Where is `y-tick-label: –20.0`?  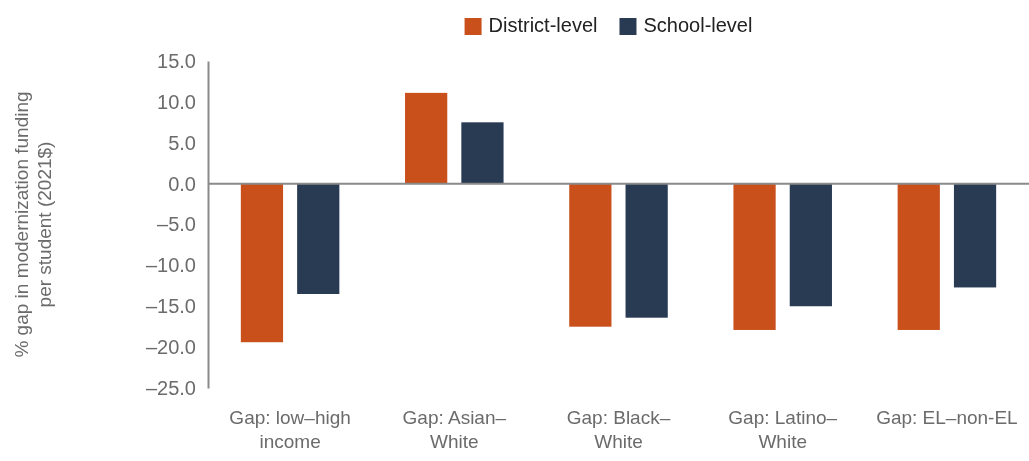
y-tick-label: –20.0 is located at coordinates (170, 347).